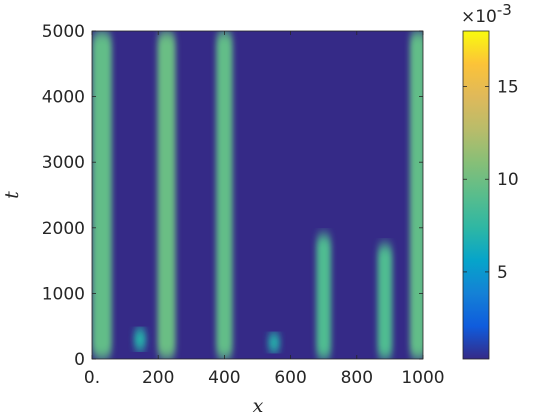 The height and width of the screenshot is (420, 560). I want to click on x-tick-label: 600, so click(290, 378).